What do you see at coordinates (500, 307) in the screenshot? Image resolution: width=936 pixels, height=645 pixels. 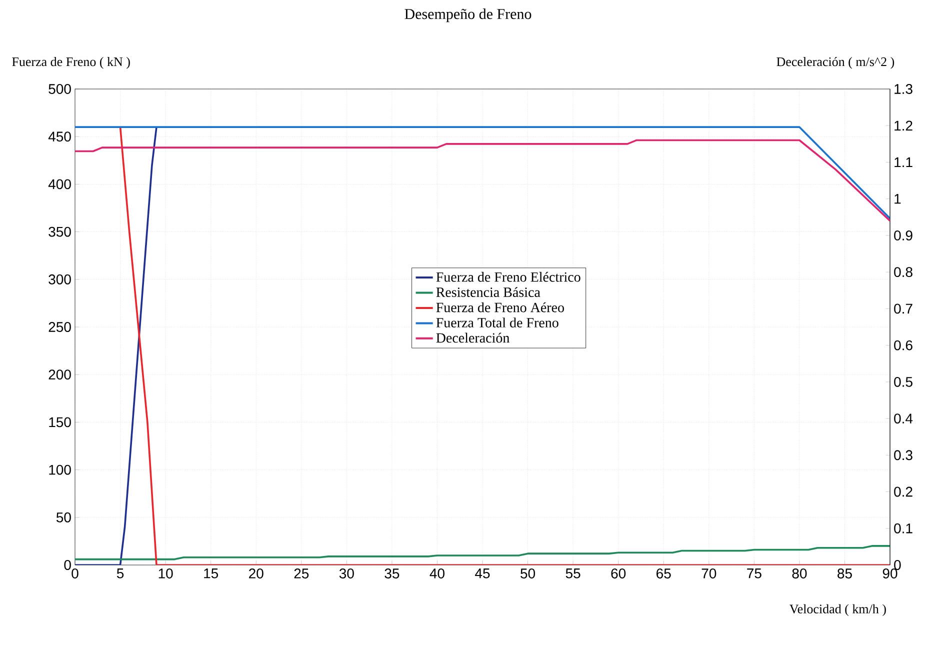 I see `legend-label: Fuerza de Freno Aéreo` at bounding box center [500, 307].